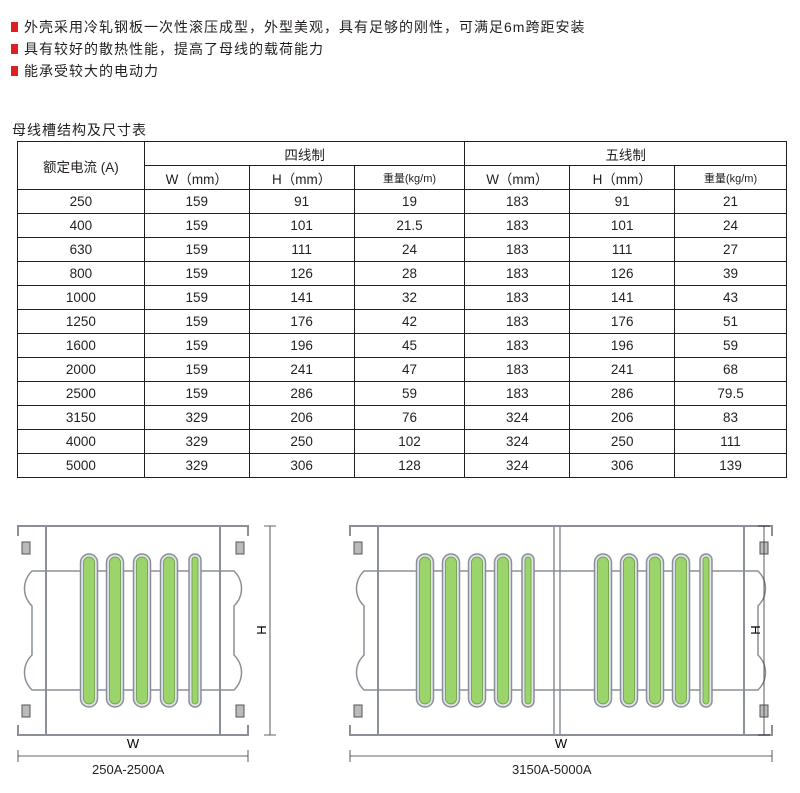 This screenshot has height=793, width=800. What do you see at coordinates (81, 441) in the screenshot?
I see `table-cell: 4000` at bounding box center [81, 441].